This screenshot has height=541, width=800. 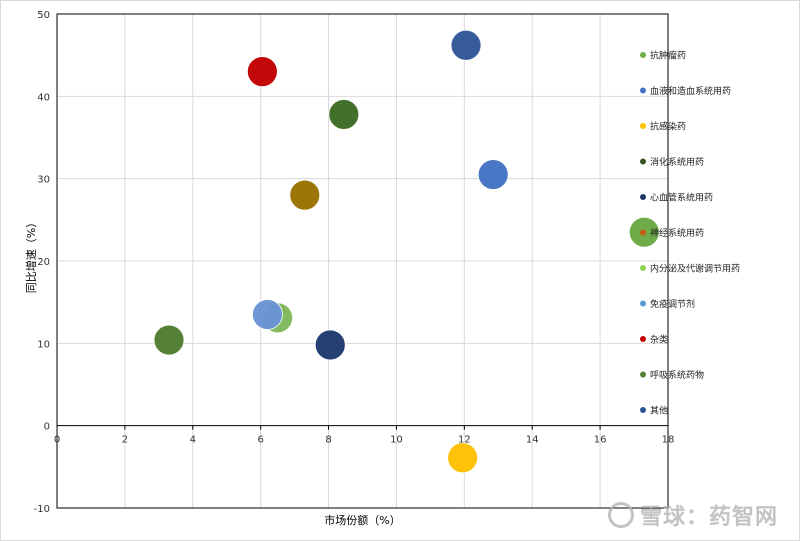 I want to click on watermark: 雪球：药智网, so click(x=692, y=515).